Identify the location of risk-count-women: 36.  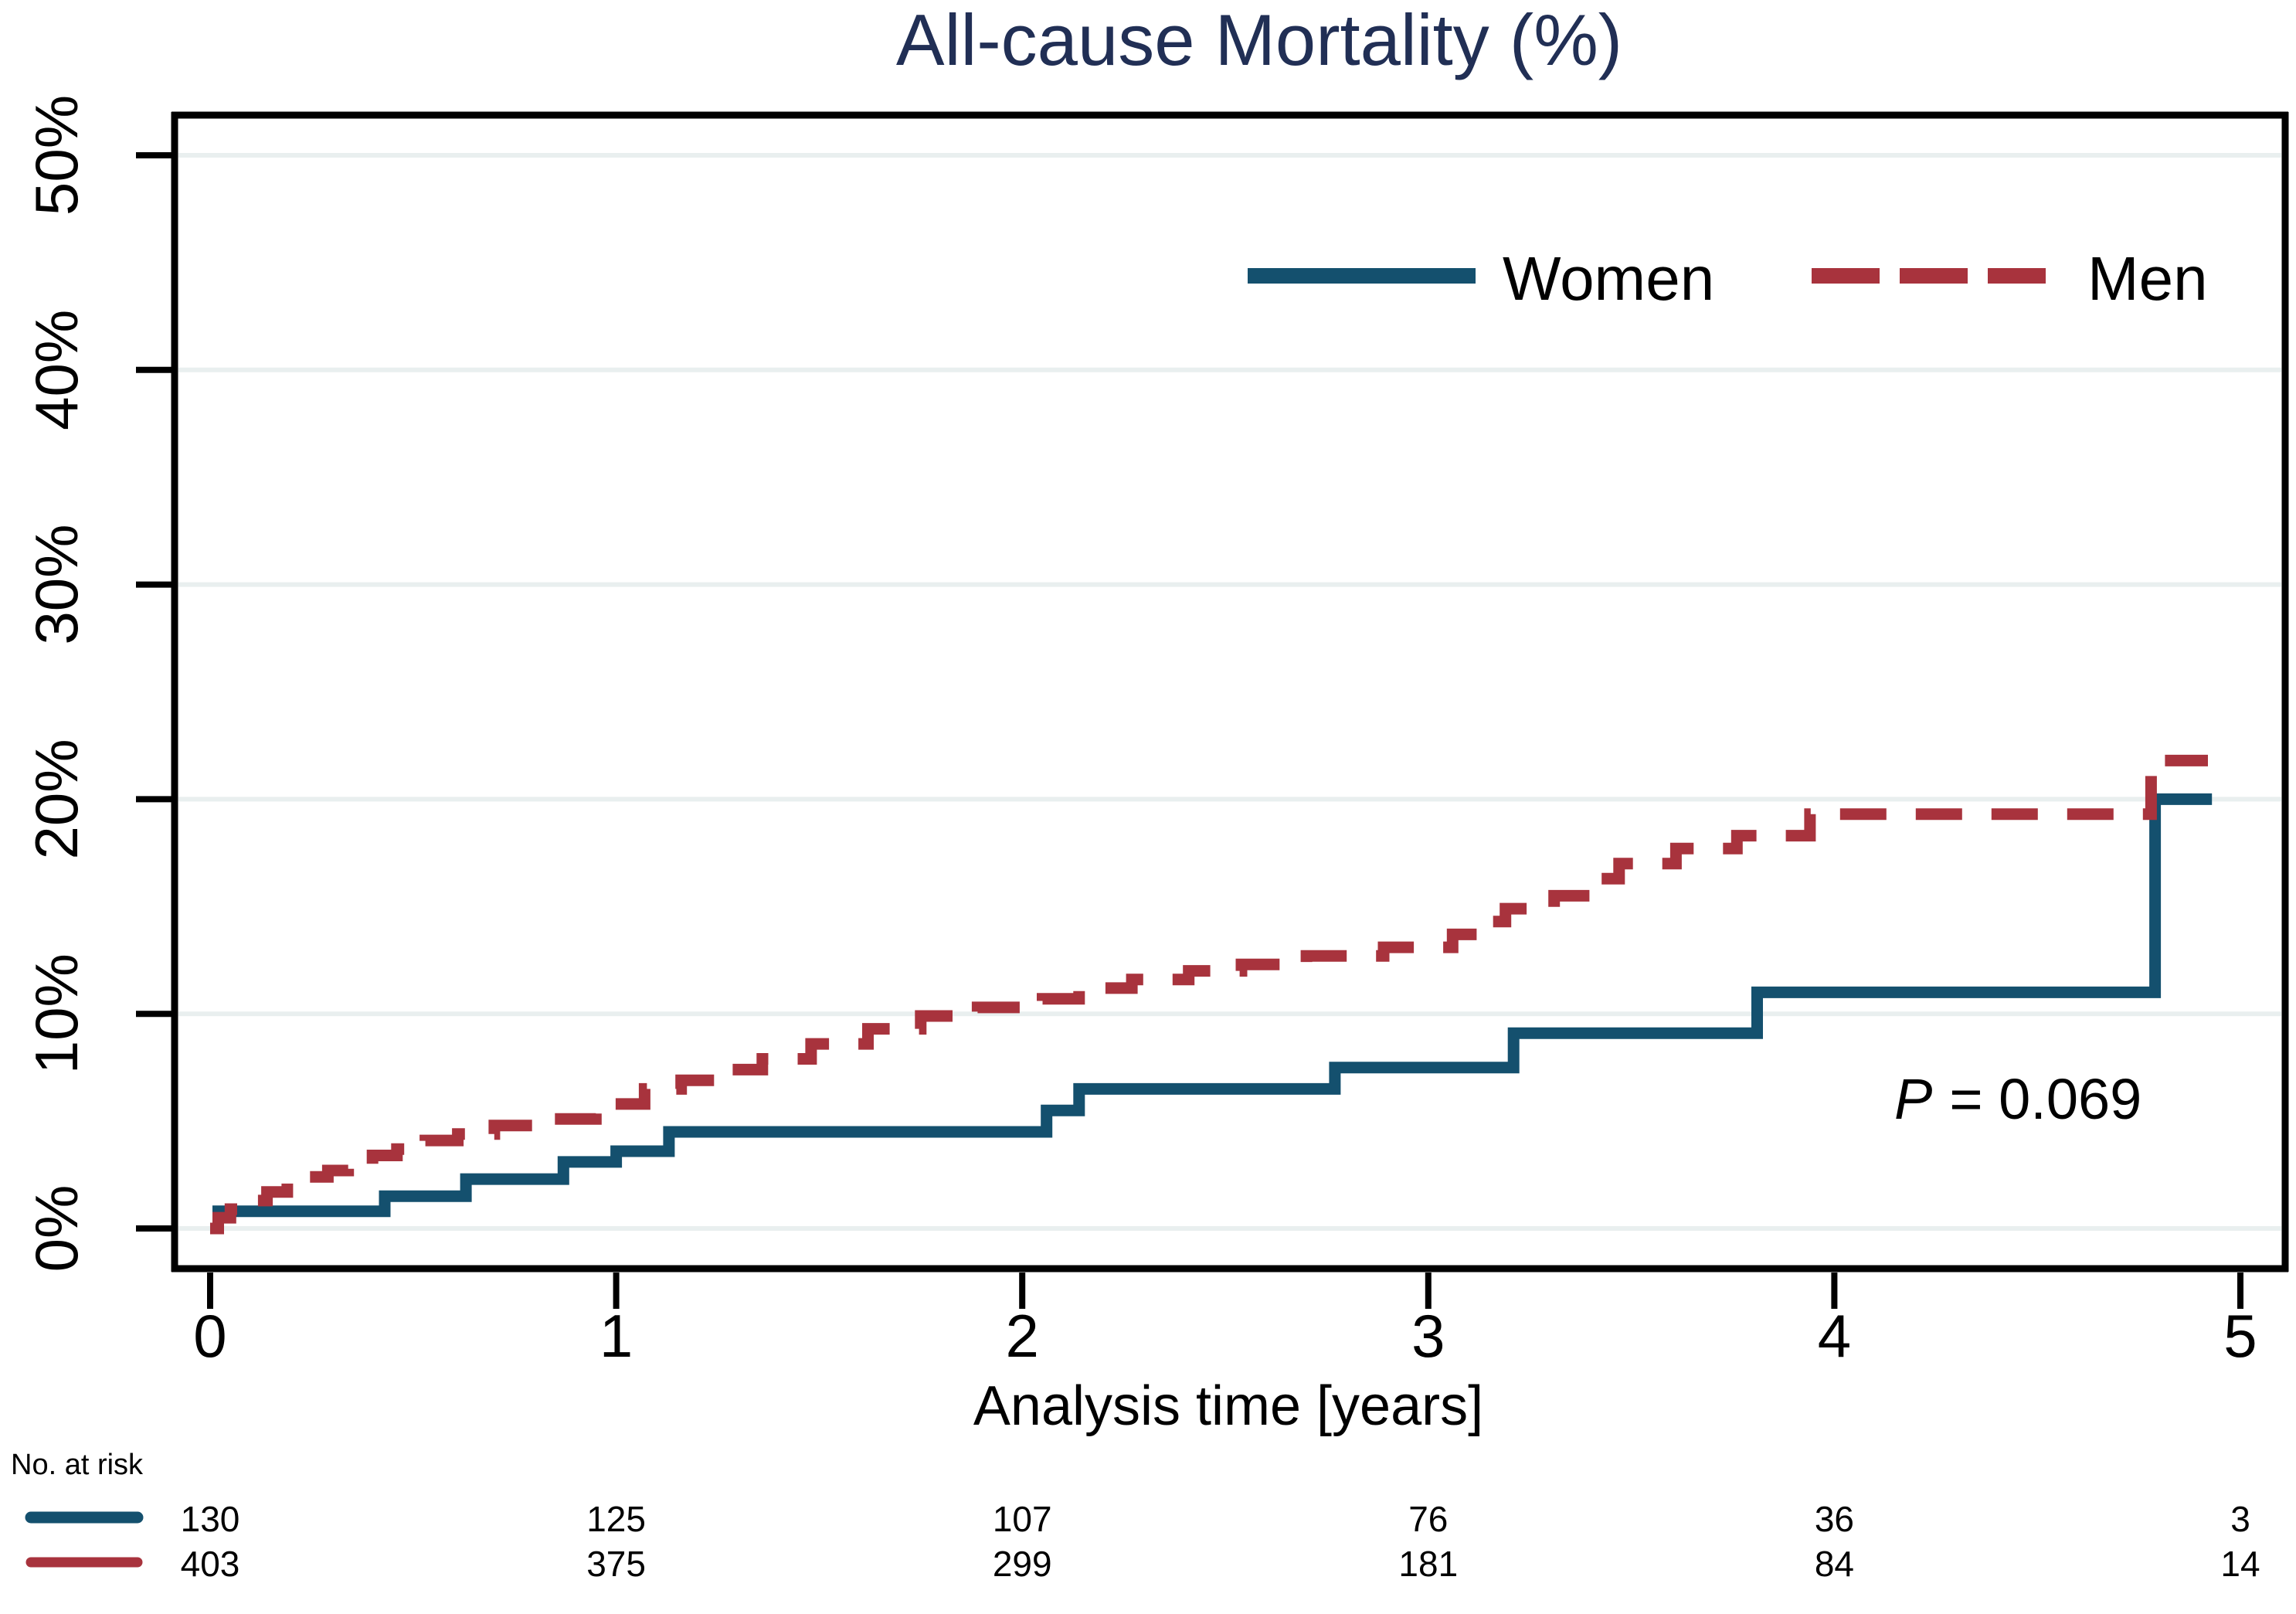
(1834, 1519).